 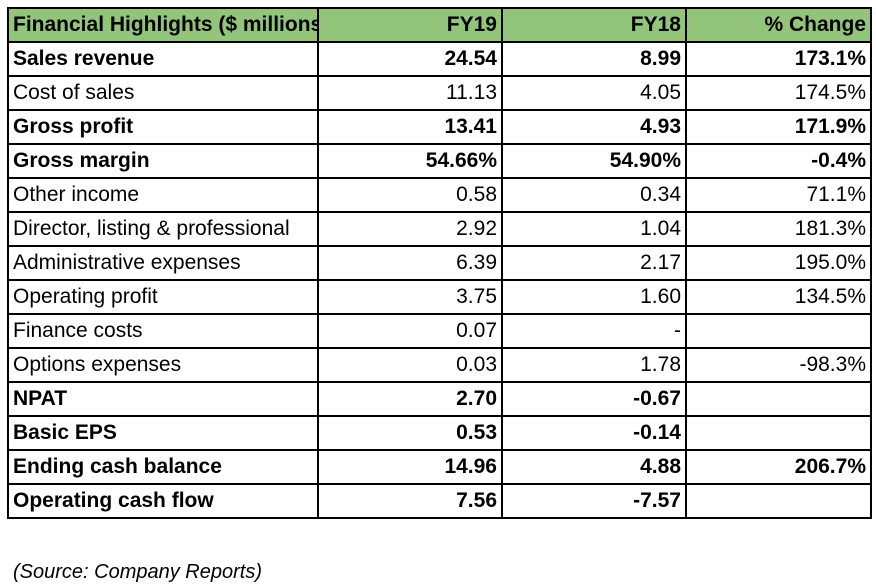 I want to click on table-row: Operating profit 3.75 1.60 134.5%, so click(x=439, y=297).